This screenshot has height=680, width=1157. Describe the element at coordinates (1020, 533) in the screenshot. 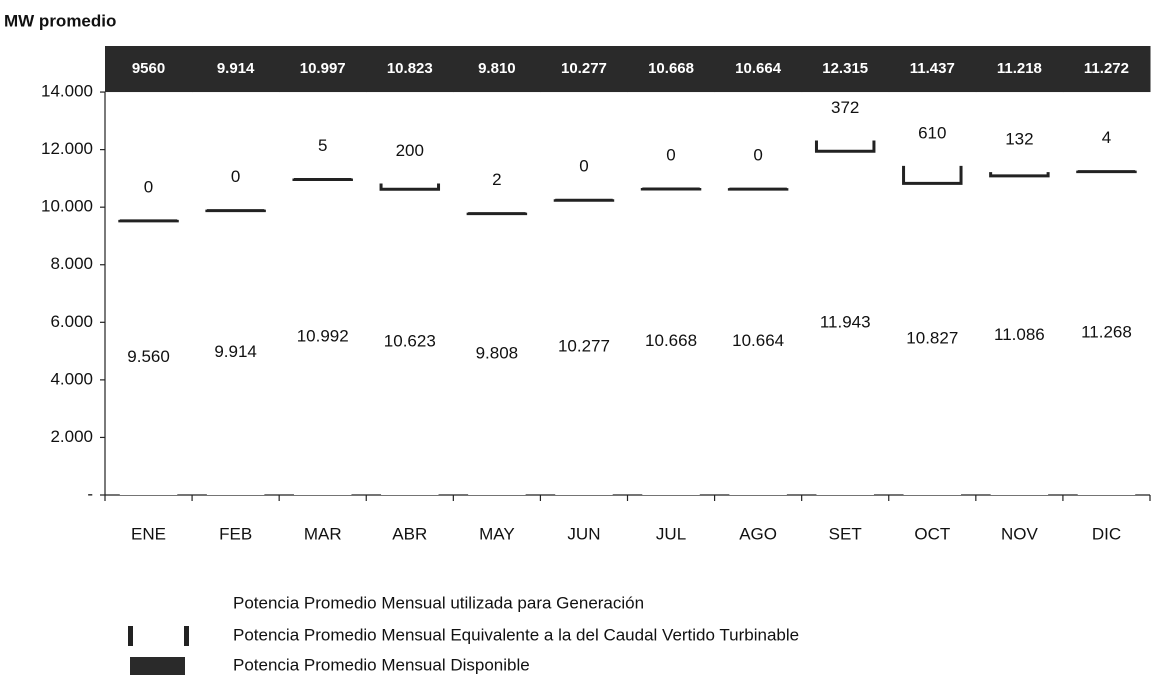

I see `x-tick-label: NOV` at that location.